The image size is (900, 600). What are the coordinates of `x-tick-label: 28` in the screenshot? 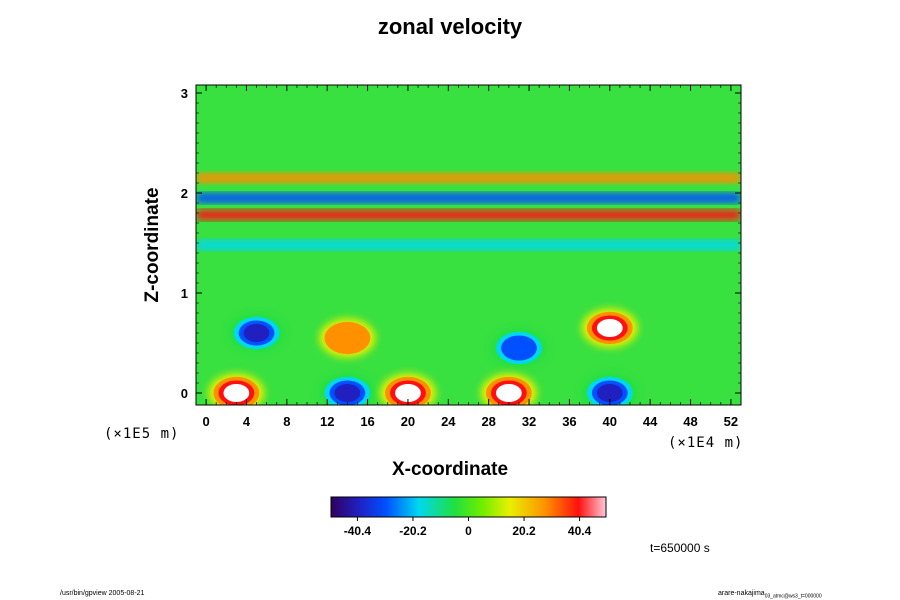 It's located at (488, 421).